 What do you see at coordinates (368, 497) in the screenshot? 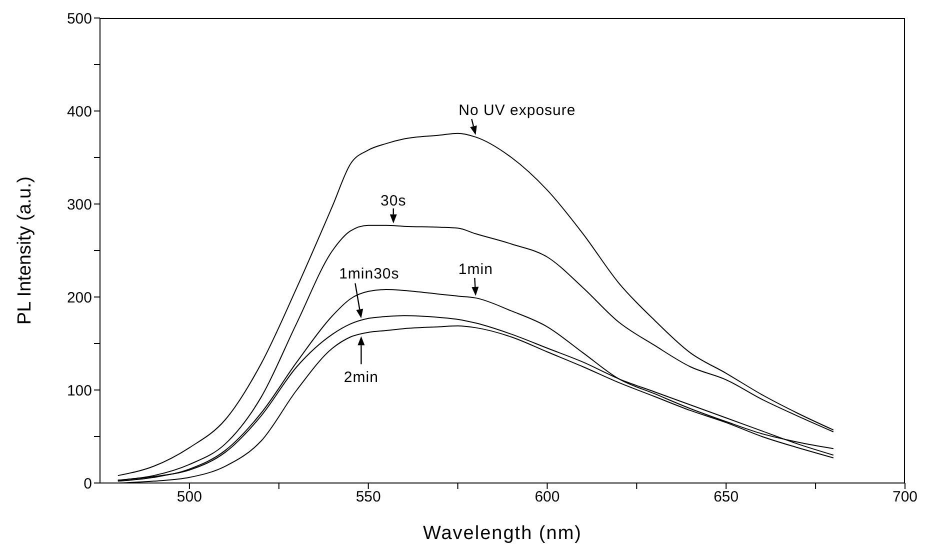
I see `x-tick-label: 550` at bounding box center [368, 497].